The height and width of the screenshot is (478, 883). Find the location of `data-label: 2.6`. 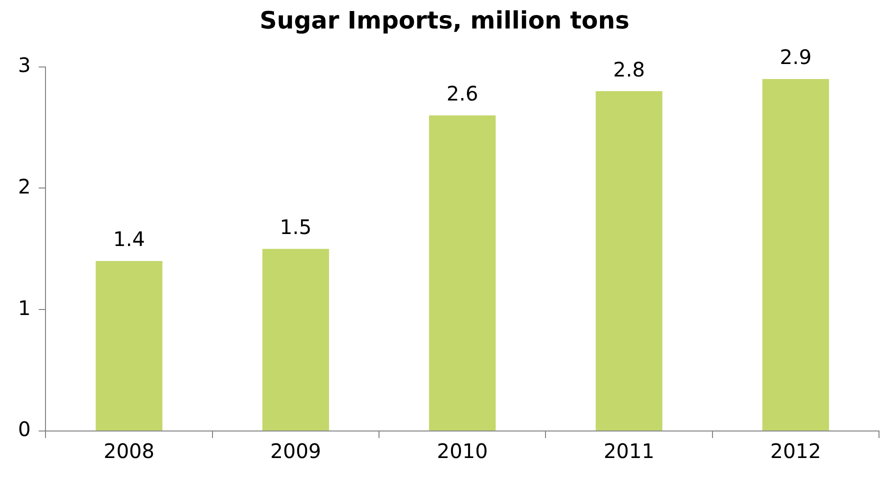

data-label: 2.6 is located at coordinates (462, 94).